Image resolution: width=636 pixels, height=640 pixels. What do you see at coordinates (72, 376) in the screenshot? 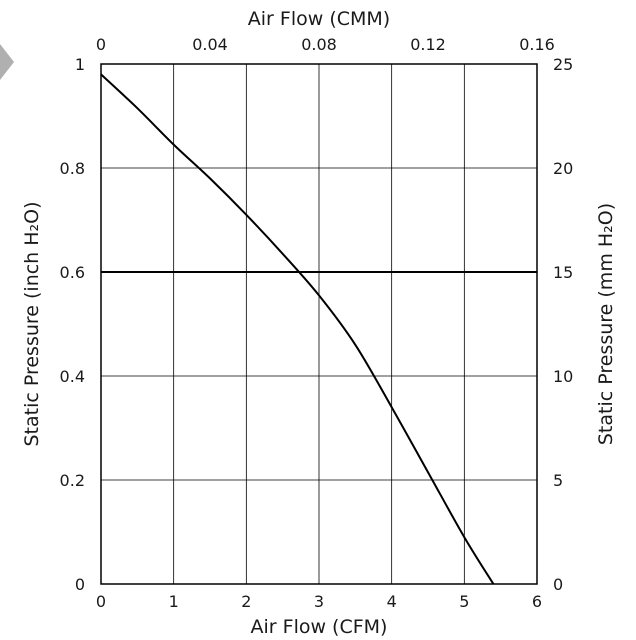
I see `y-tick-left-2: 0.4` at bounding box center [72, 376].